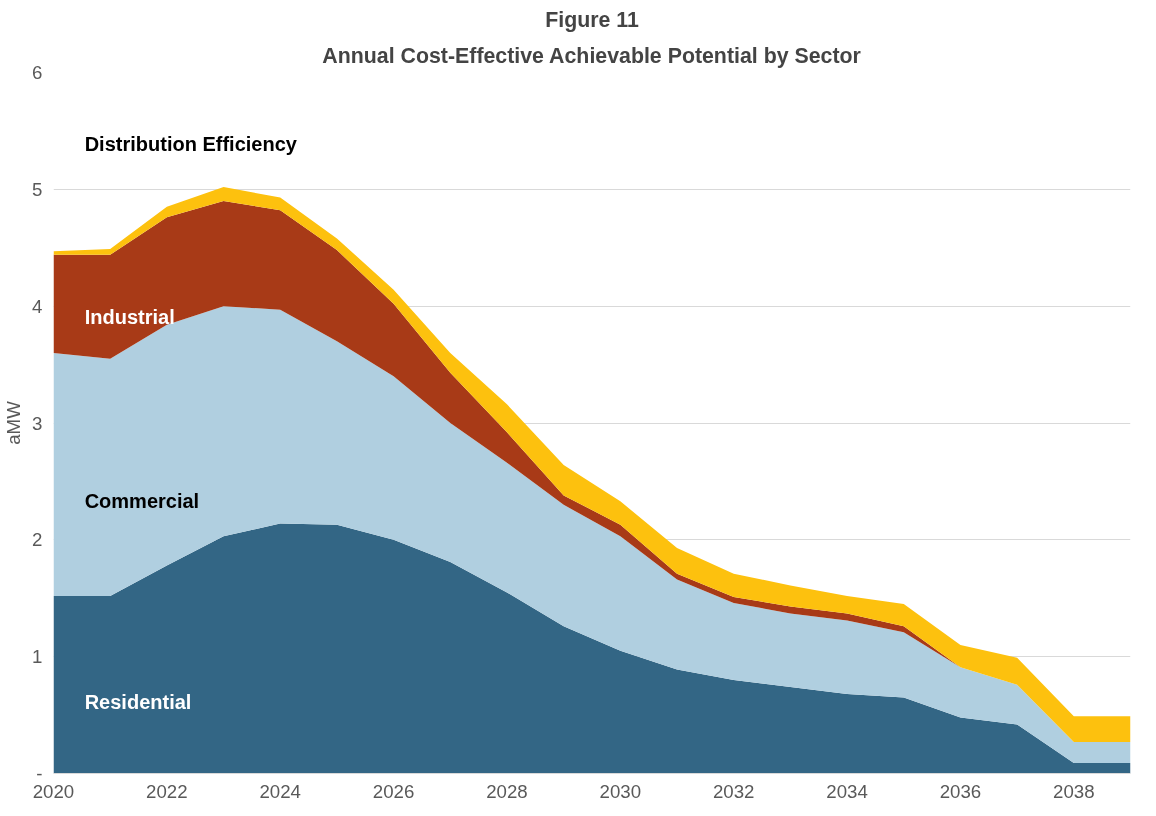  Describe the element at coordinates (1074, 791) in the screenshot. I see `x-tick-label: 2038` at that location.